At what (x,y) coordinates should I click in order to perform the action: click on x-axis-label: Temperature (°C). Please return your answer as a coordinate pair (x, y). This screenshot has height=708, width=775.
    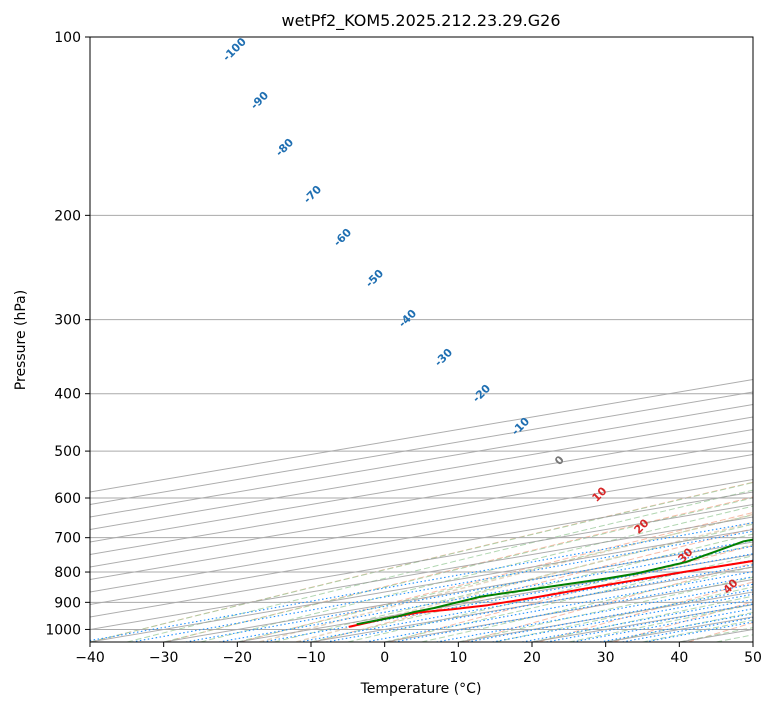
    Looking at the image, I should click on (421, 689).